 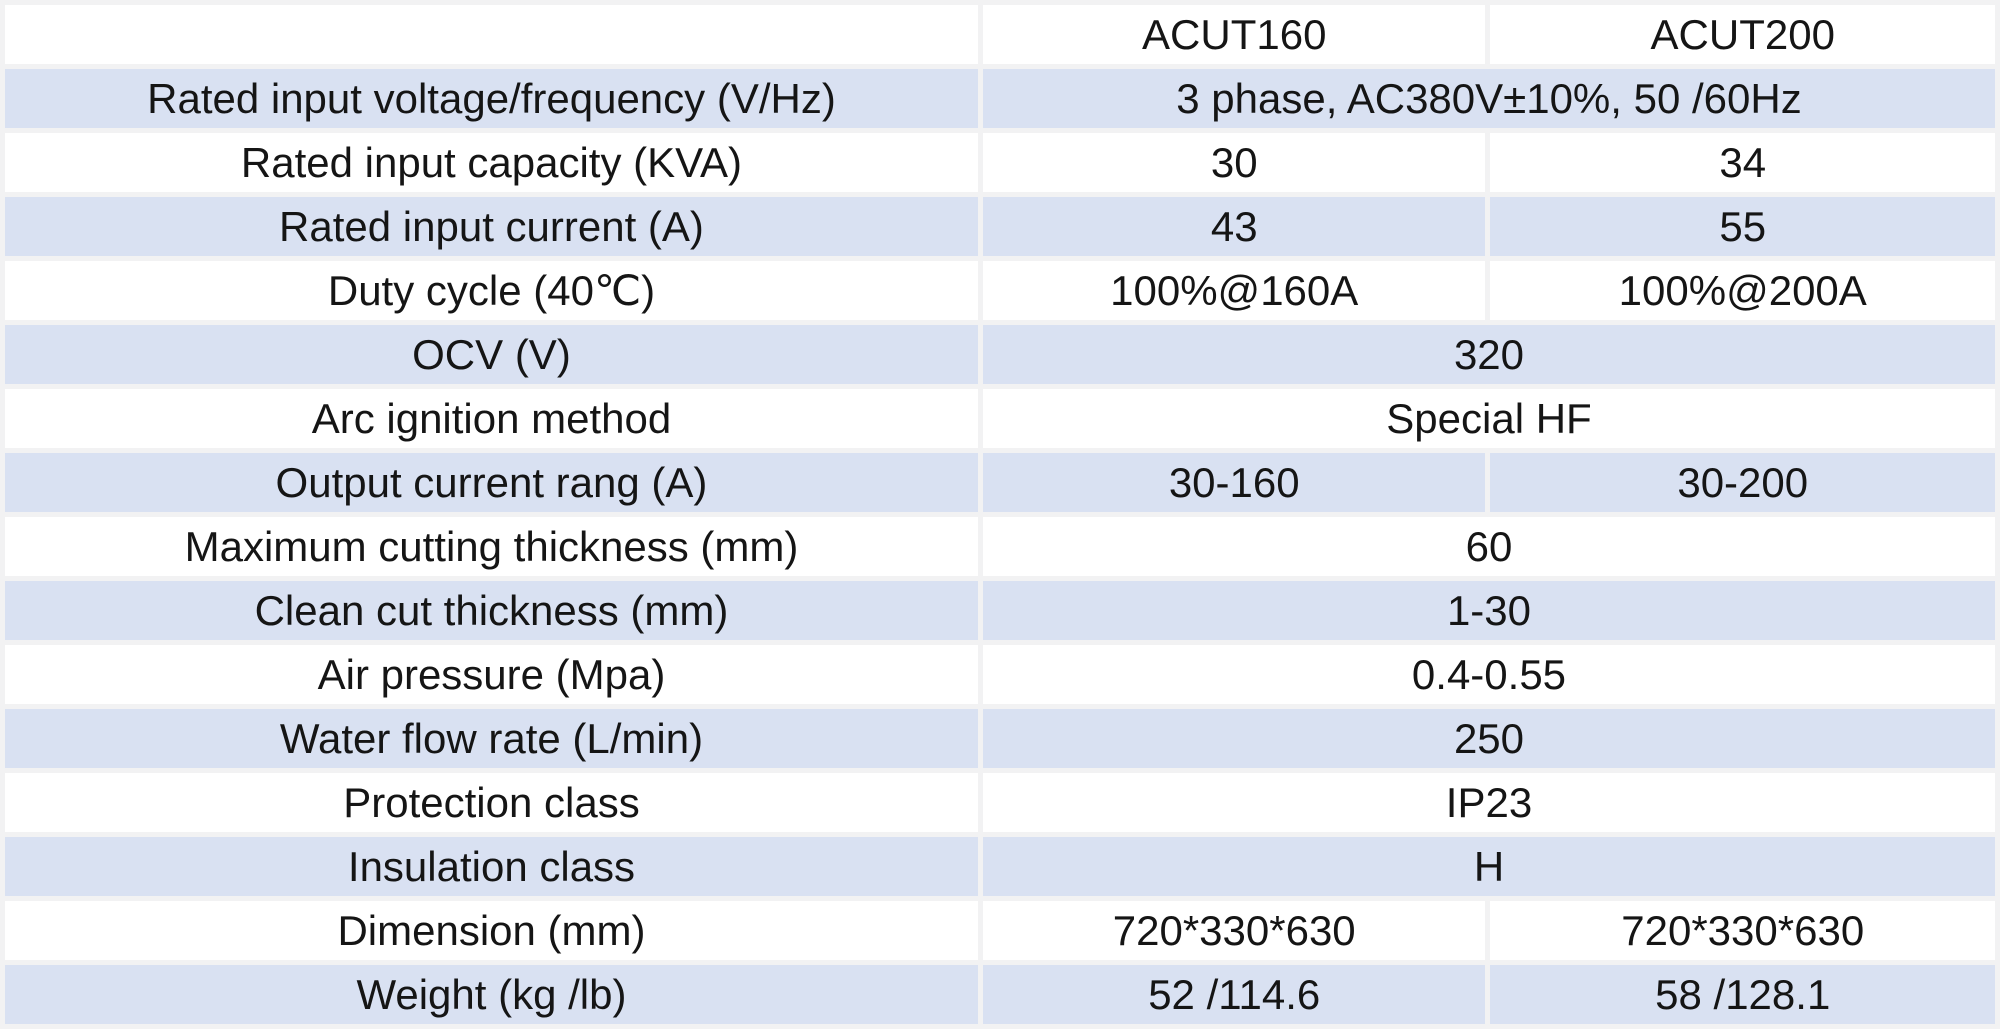 I want to click on table-row-water-flow-rate: Water flow rate (L/min) 250, so click(x=1000, y=738).